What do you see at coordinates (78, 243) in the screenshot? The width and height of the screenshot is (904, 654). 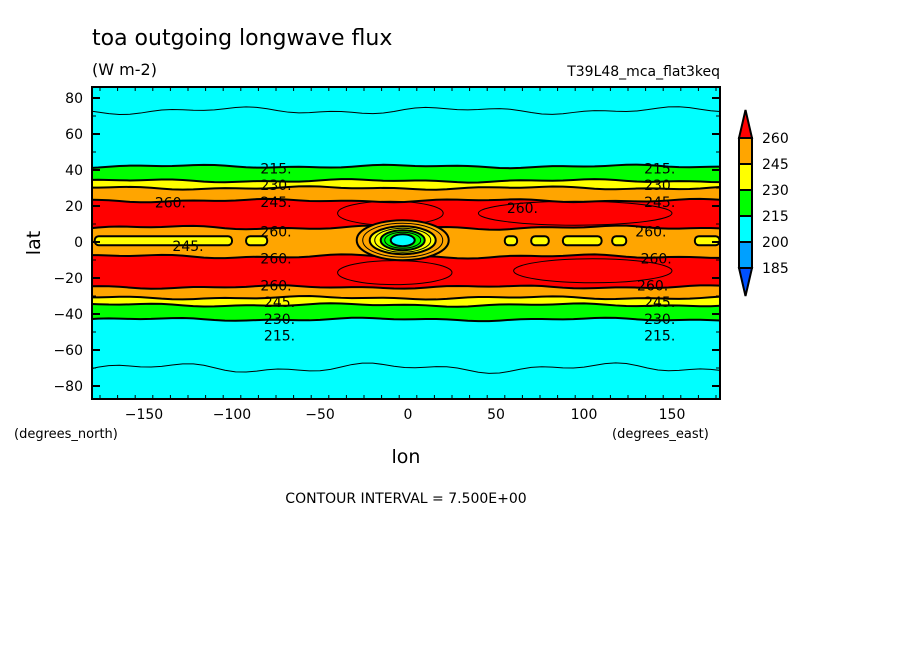 I see `y-tick-label: 0` at bounding box center [78, 243].